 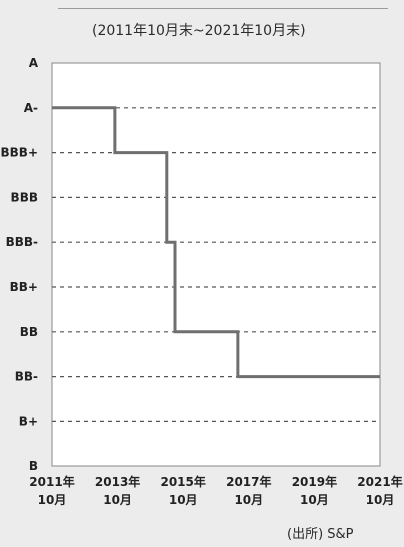 What do you see at coordinates (51, 481) in the screenshot?
I see `x-tick-year: 2011年` at bounding box center [51, 481].